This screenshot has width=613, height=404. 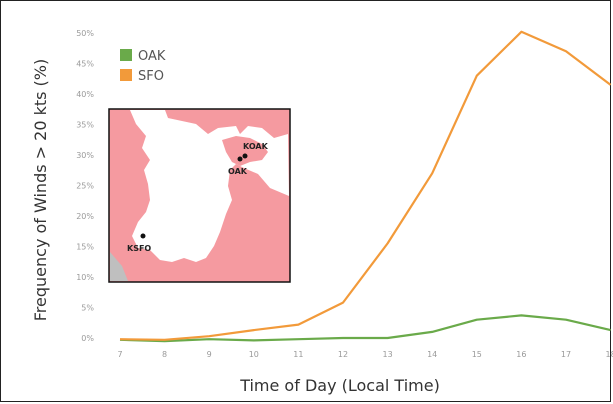 I want to click on ocean-corner-shape, so click(x=119, y=266).